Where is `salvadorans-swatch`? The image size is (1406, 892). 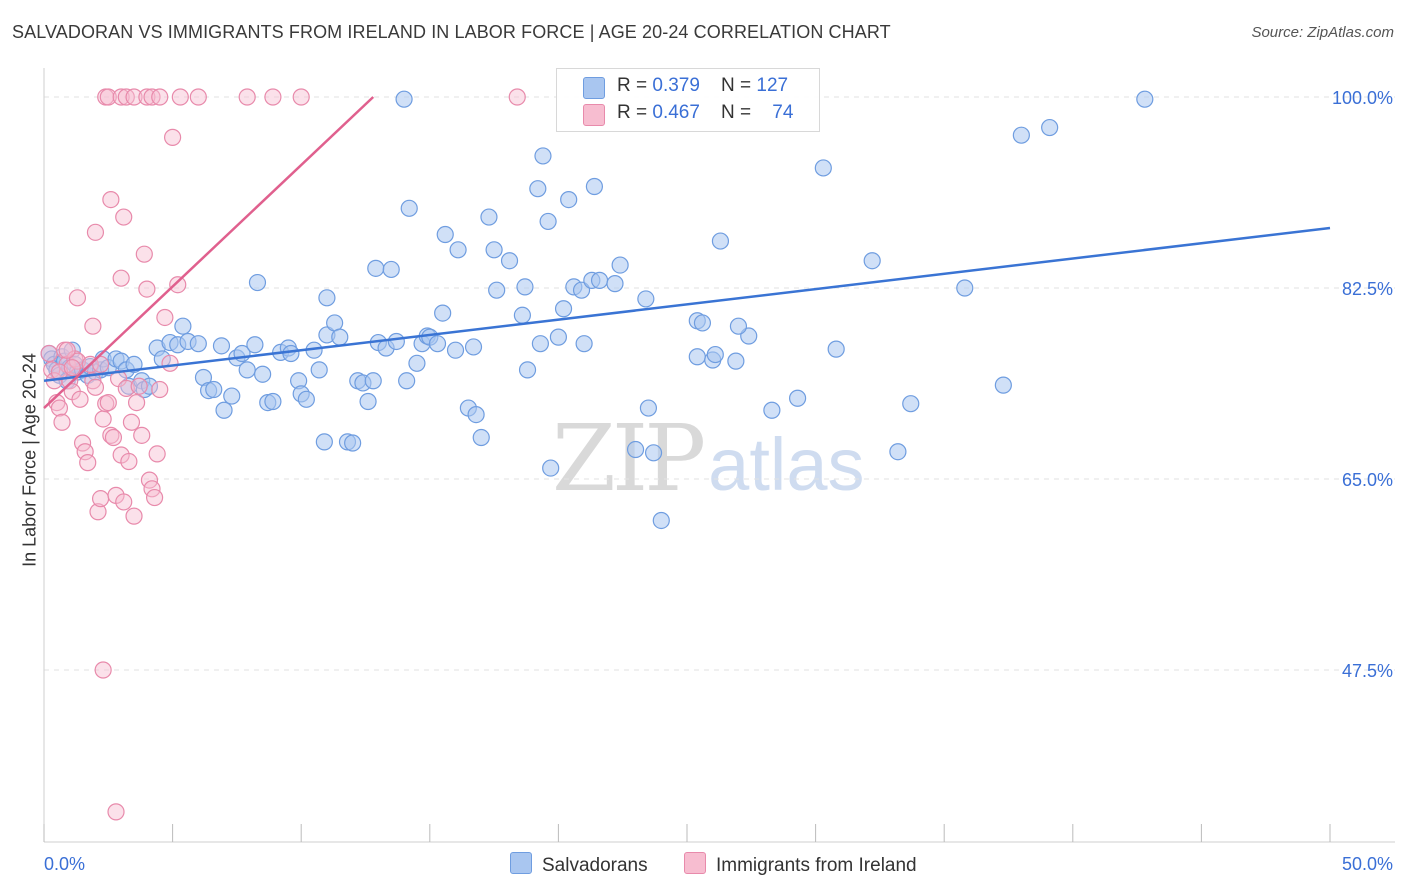
salvadorans-swatch is located at coordinates (521, 863).